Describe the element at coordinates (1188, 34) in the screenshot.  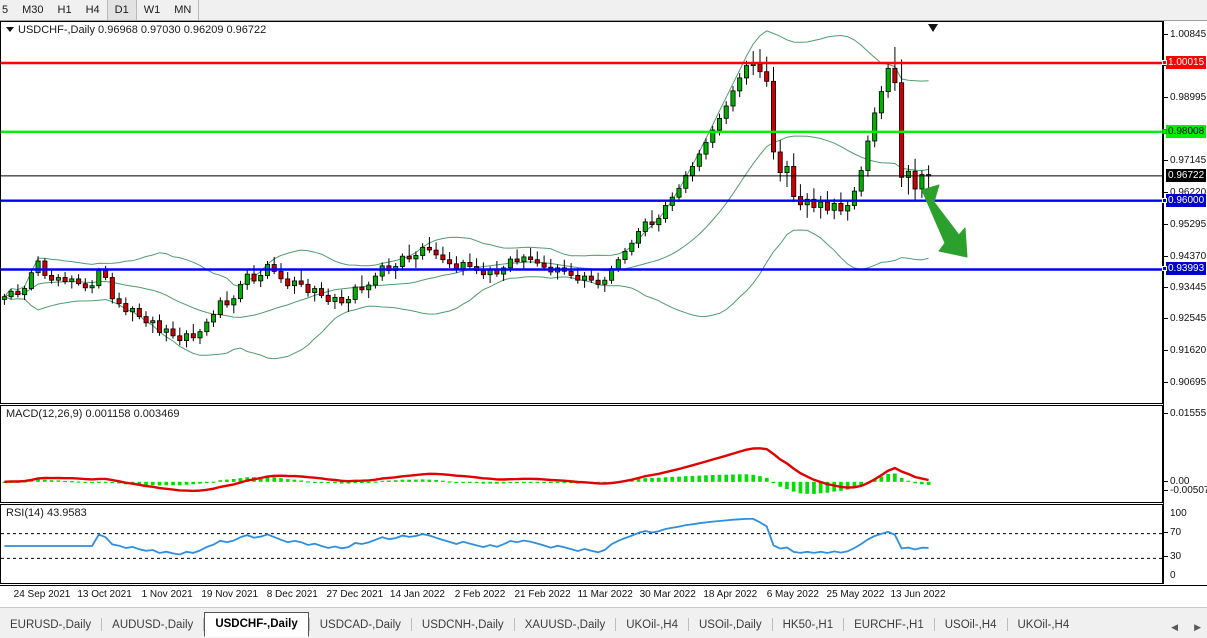
I see `tick-label: 1.00845` at that location.